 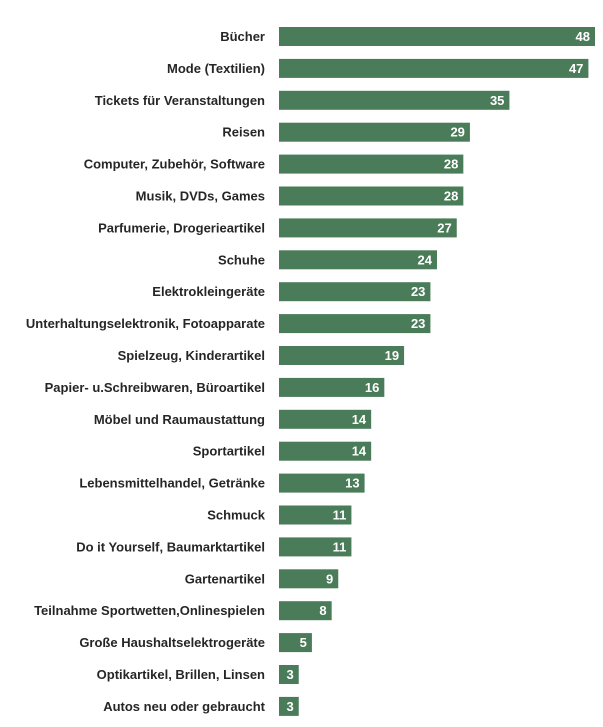 What do you see at coordinates (329, 578) in the screenshot?
I see `value-label: 9` at bounding box center [329, 578].